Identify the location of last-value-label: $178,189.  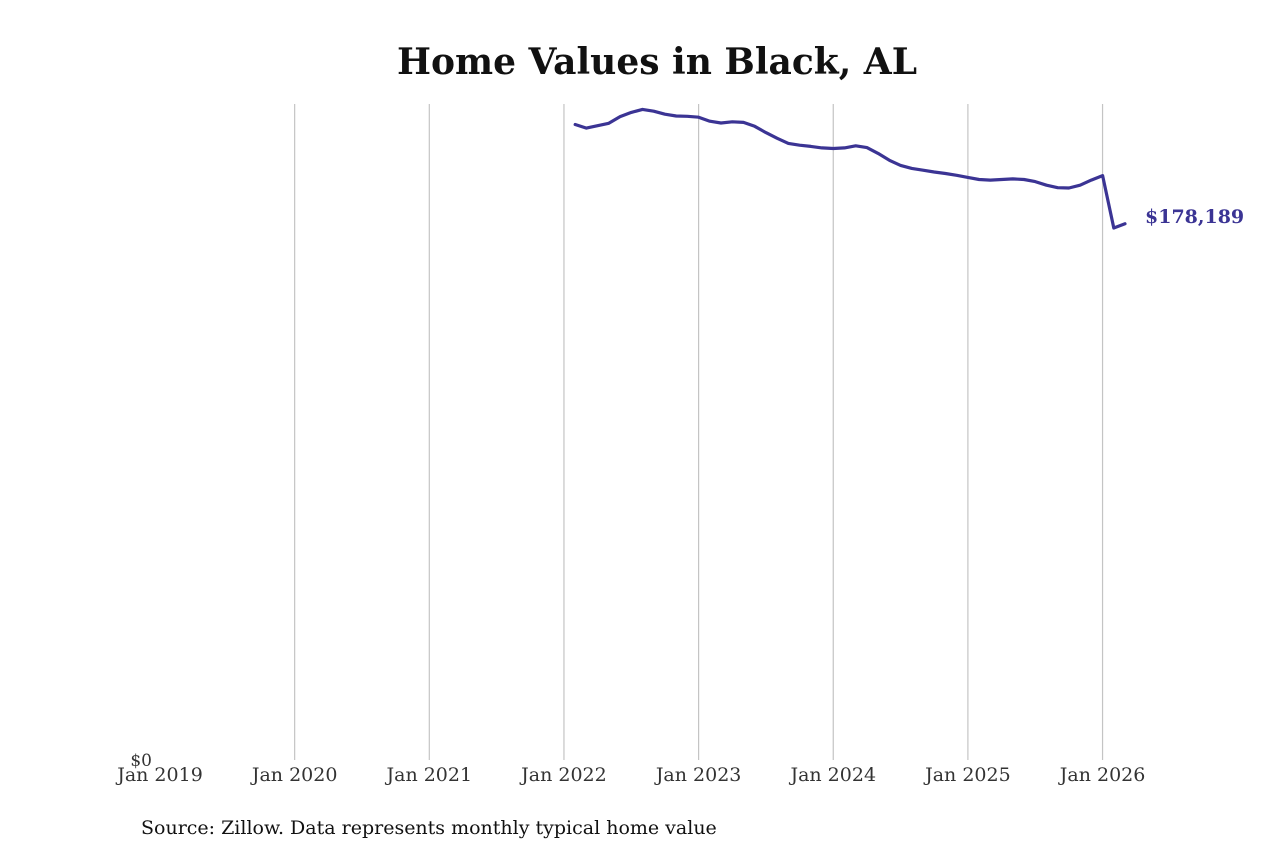
(1194, 217).